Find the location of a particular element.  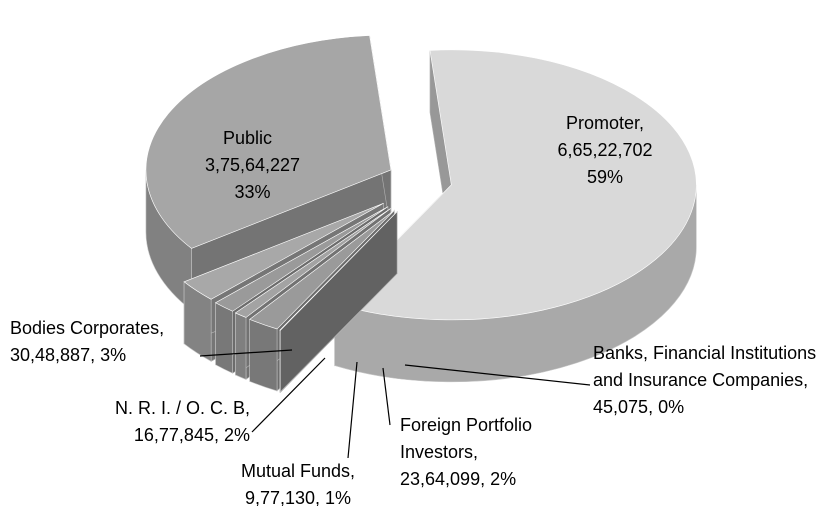

label-text: 3,75,64,227 is located at coordinates (252, 165).